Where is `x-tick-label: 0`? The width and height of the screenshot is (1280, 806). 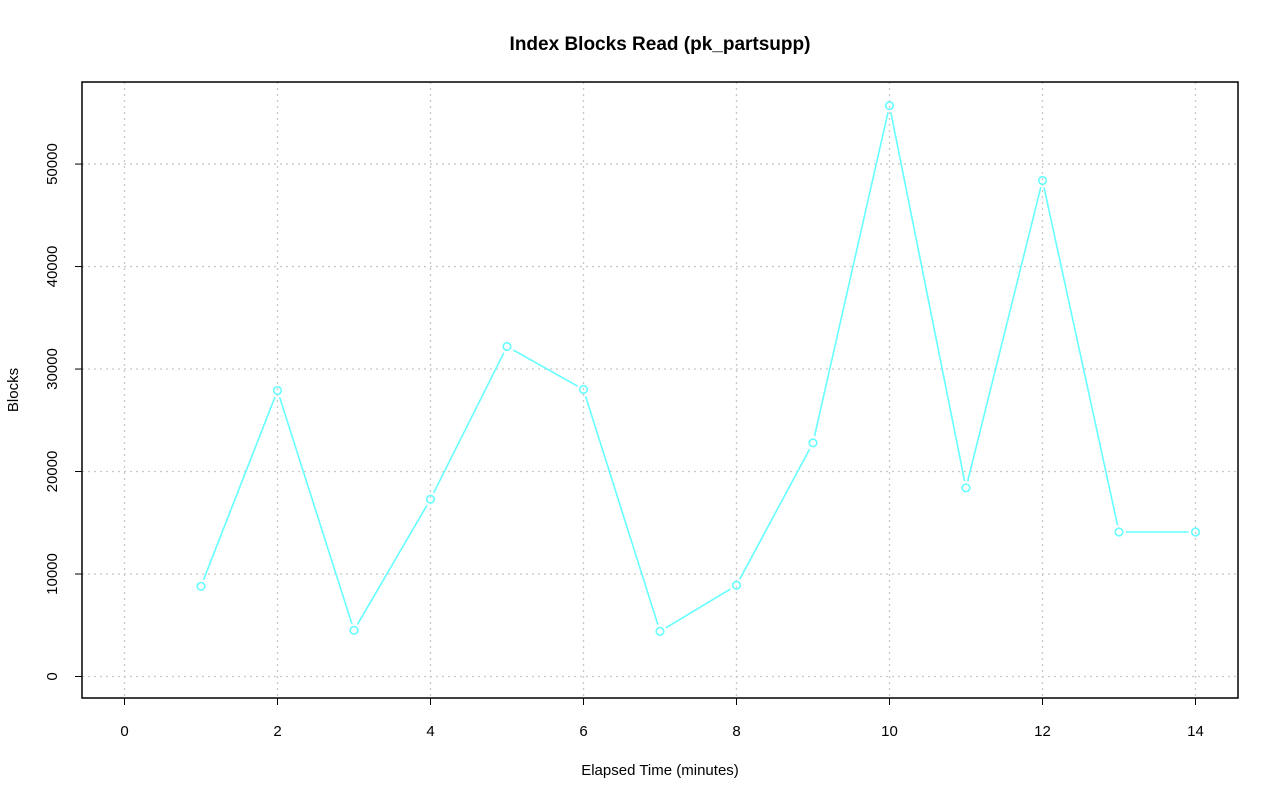
x-tick-label: 0 is located at coordinates (124, 731).